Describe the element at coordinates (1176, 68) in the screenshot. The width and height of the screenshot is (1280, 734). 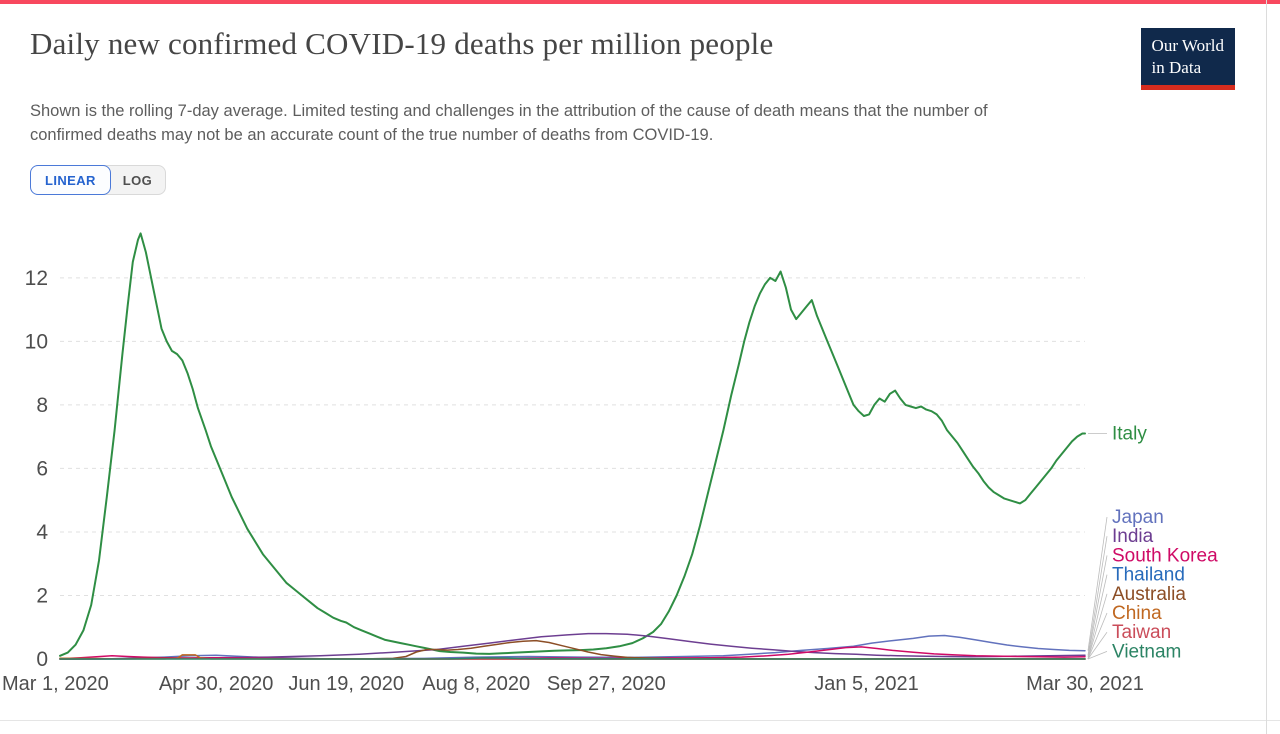
I see `owid-logo-line2: in Data` at that location.